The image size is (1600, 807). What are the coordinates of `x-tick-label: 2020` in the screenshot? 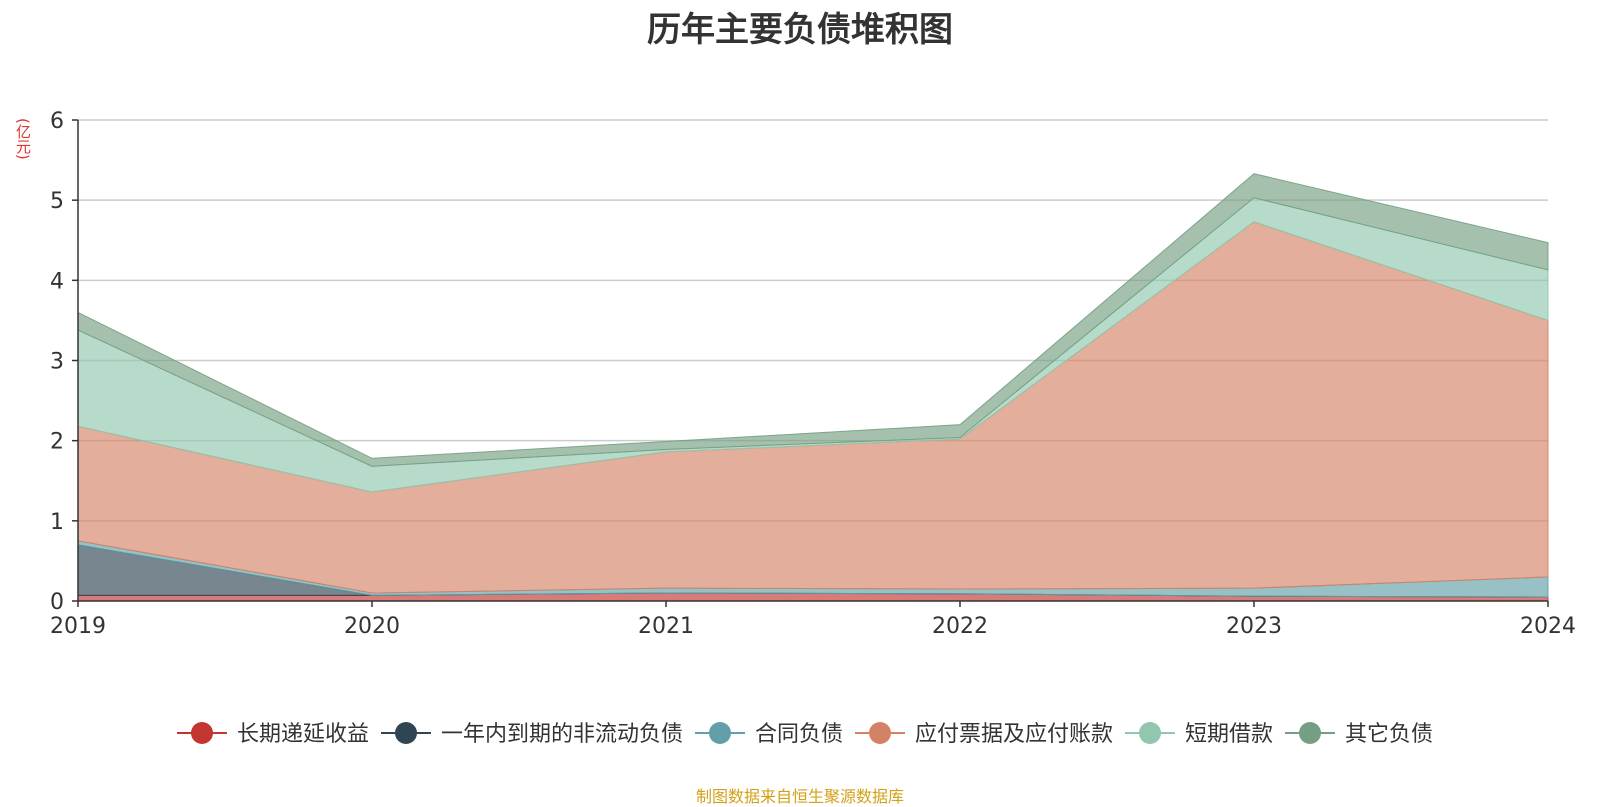 It's located at (372, 626).